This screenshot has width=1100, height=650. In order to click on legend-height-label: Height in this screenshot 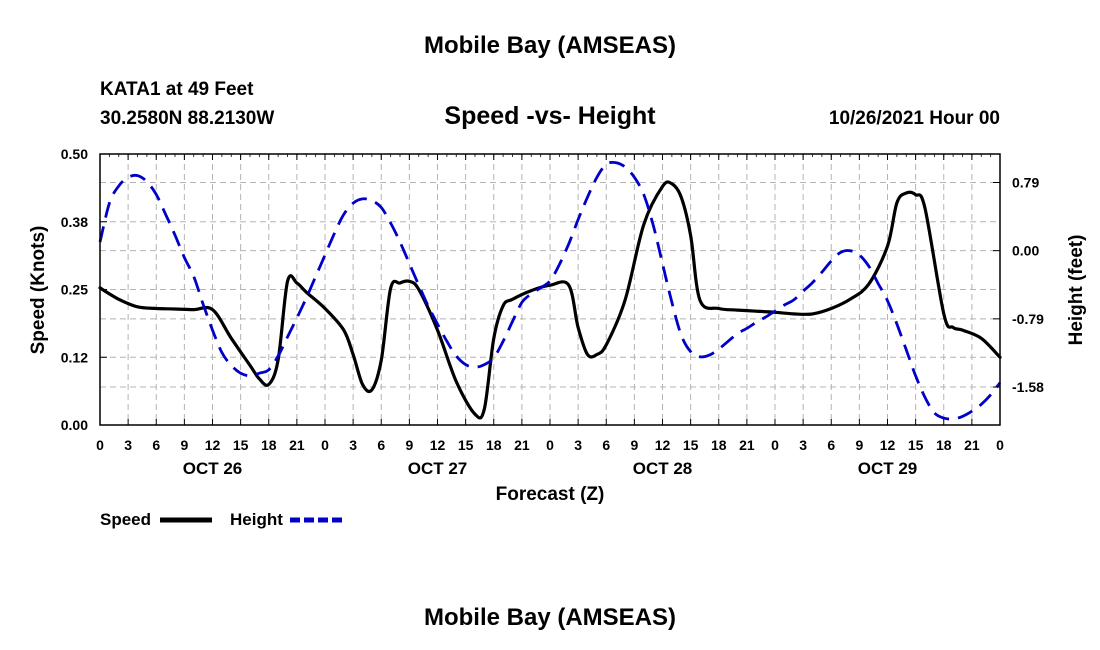, I will do `click(256, 519)`.